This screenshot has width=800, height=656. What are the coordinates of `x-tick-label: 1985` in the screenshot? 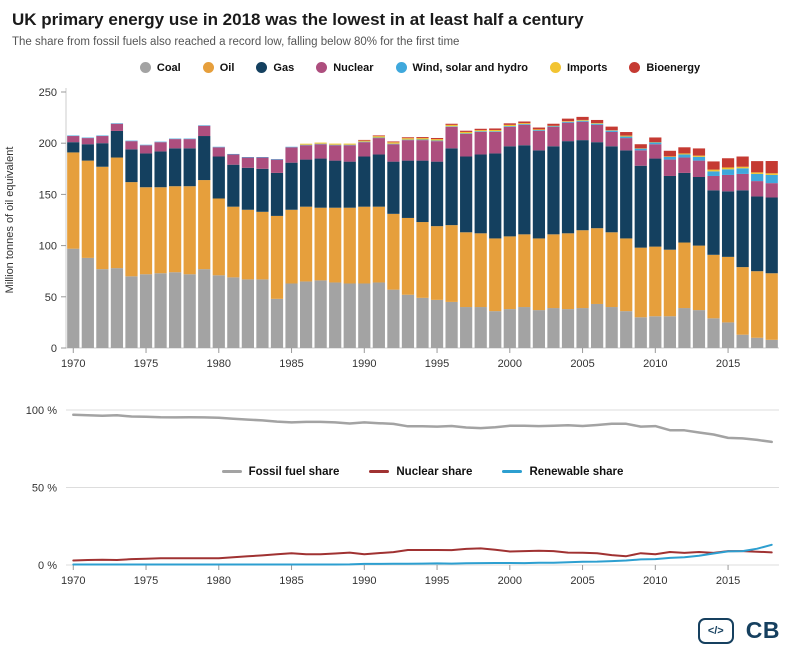 It's located at (291, 364).